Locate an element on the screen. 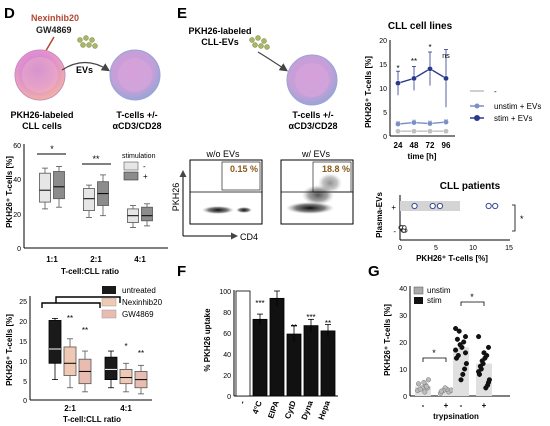  x-tick-label: Hepa is located at coordinates (324, 410).